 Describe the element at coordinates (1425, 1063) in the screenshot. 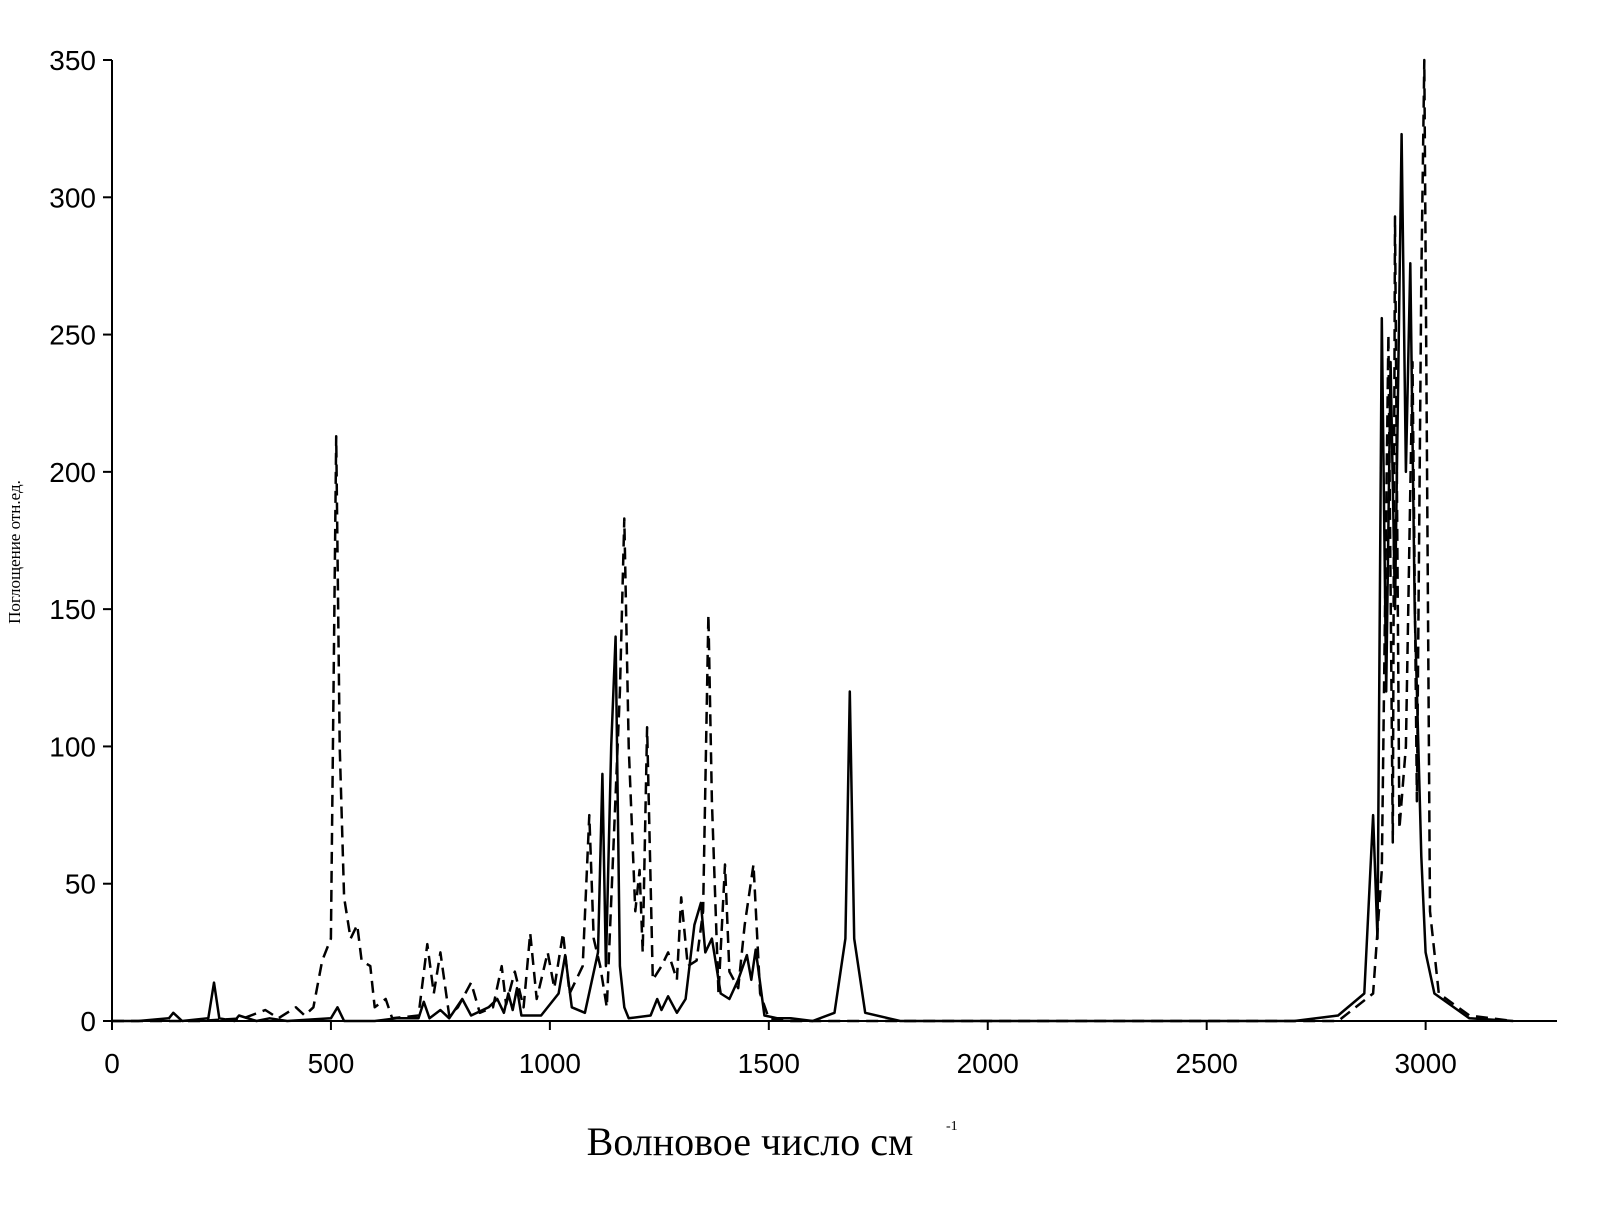

I see `x-tick-label: 3000` at that location.